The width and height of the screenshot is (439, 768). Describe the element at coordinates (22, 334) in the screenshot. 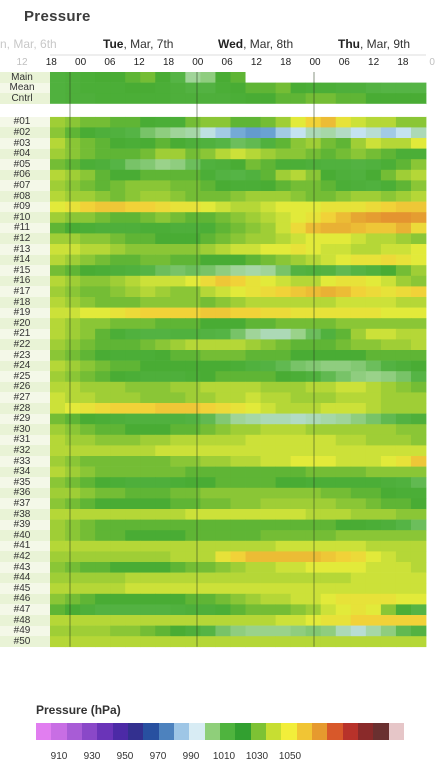

I see `row-label: #21` at that location.